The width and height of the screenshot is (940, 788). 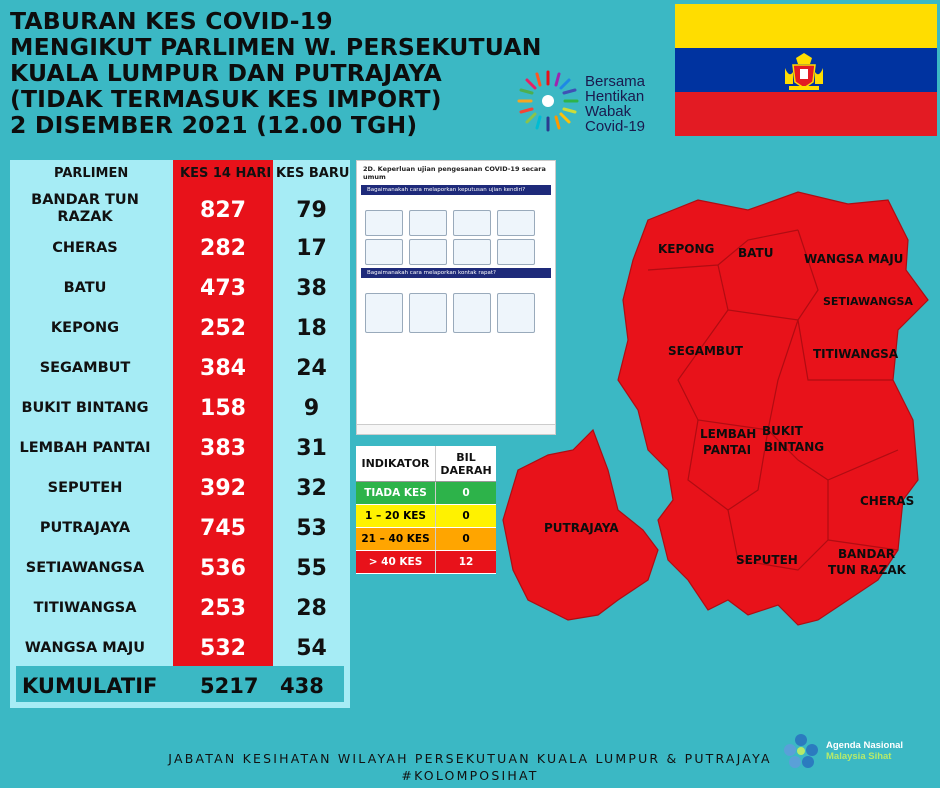 What do you see at coordinates (727, 450) in the screenshot?
I see `map-label-pantai: PANTAI` at bounding box center [727, 450].